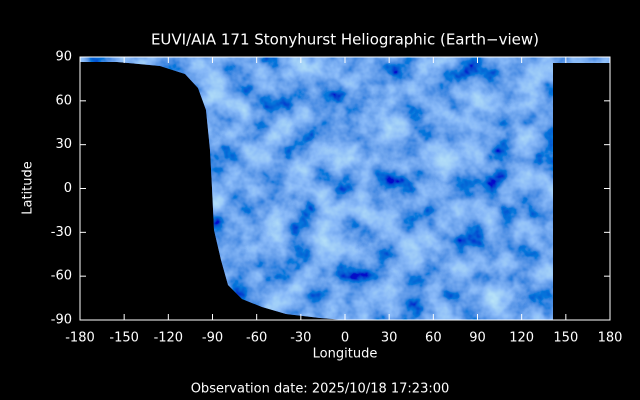 The width and height of the screenshot is (640, 400). Describe the element at coordinates (61, 320) in the screenshot. I see `y-tick-label: -90` at that location.